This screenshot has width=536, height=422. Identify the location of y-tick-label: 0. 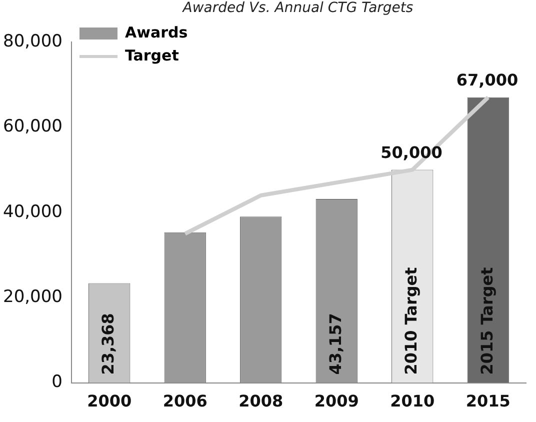
(57, 382).